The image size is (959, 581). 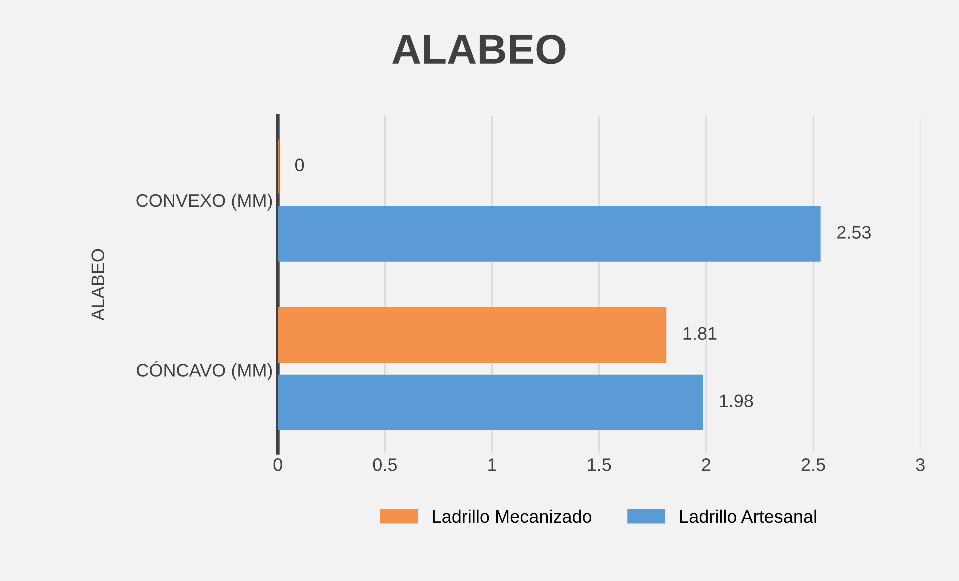 I want to click on legend-label: Ladrillo Artesanal, so click(x=748, y=517).